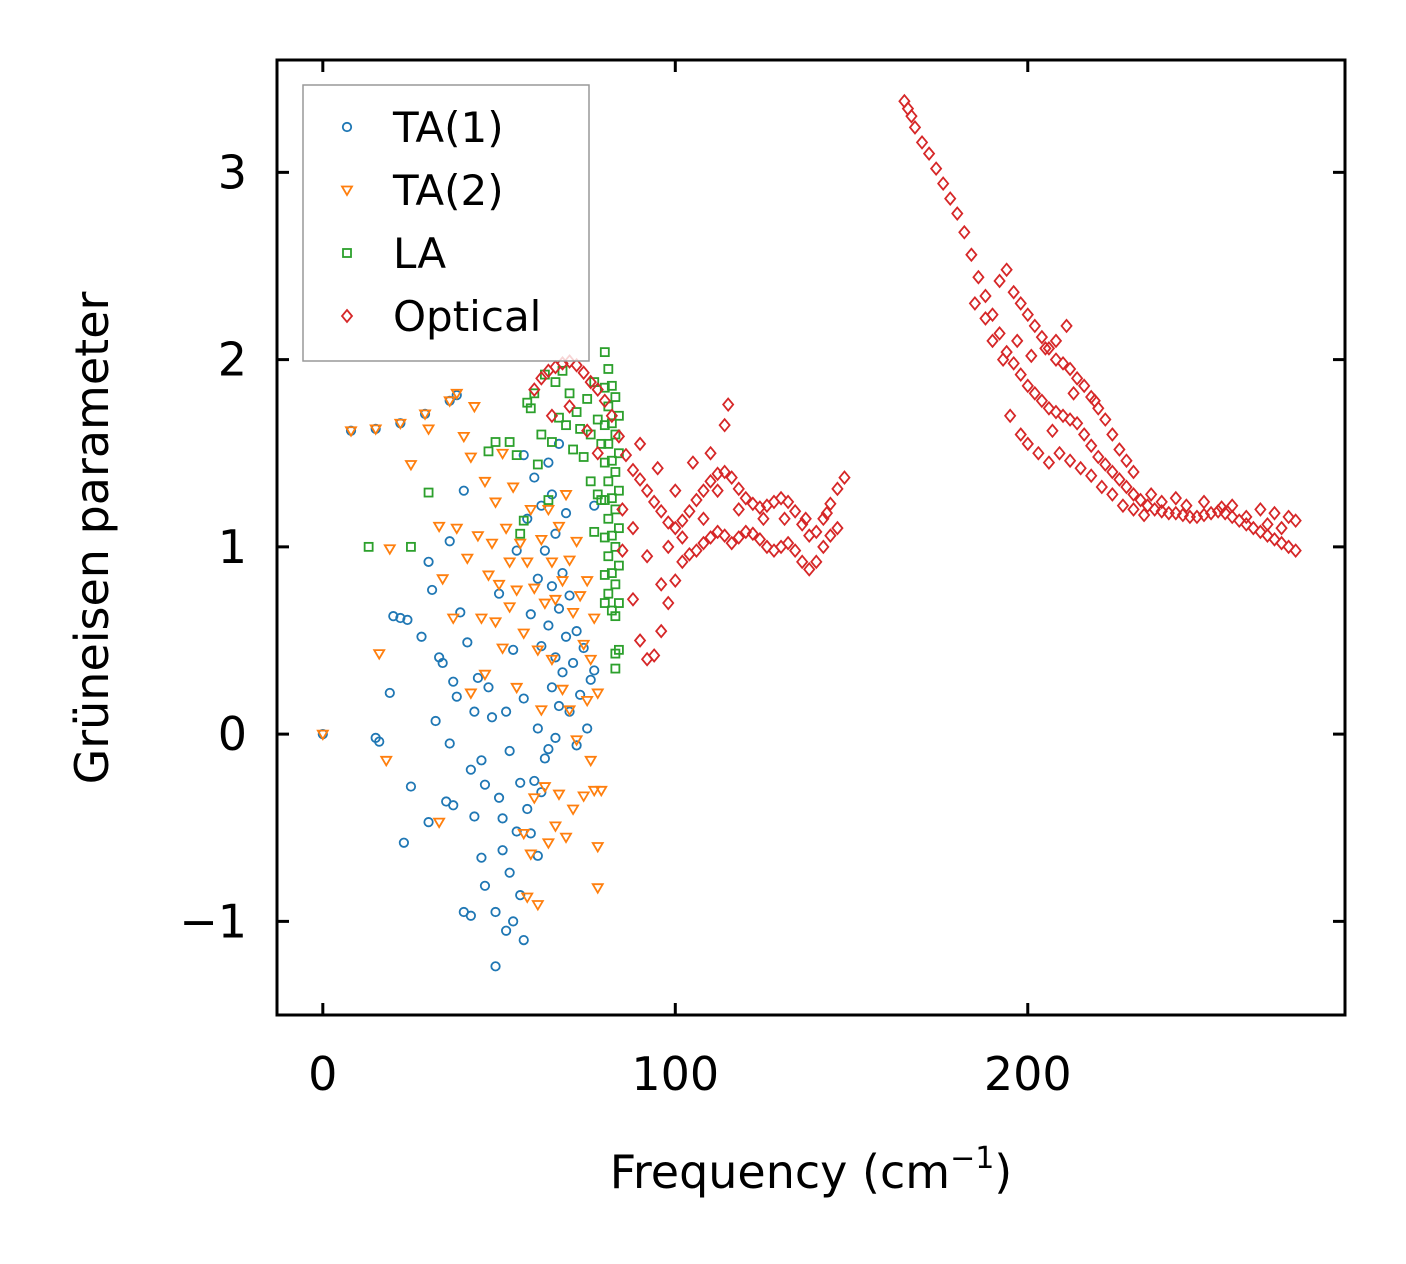  I want to click on legend-entry-label: Optical, so click(467, 316).